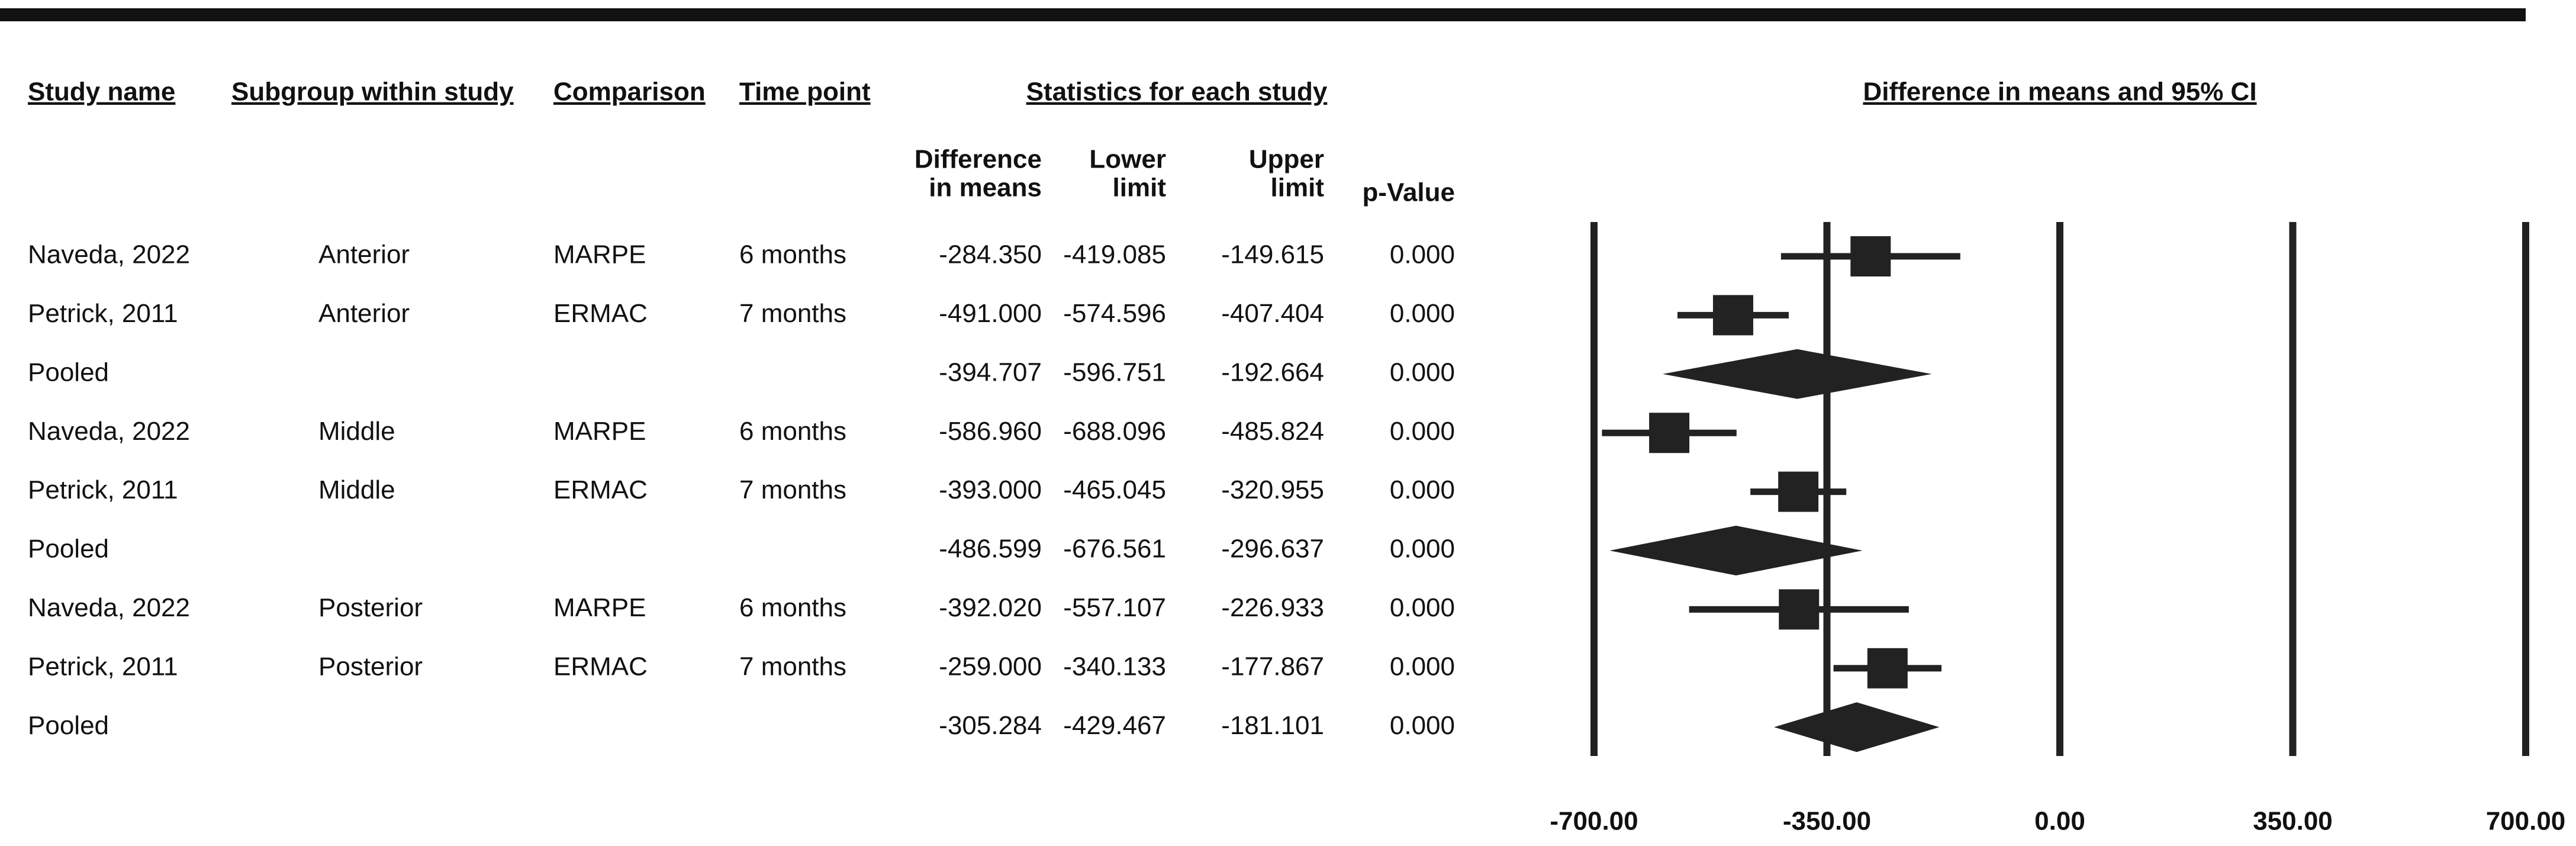  What do you see at coordinates (1273, 726) in the screenshot?
I see `upper-value: -181.101` at bounding box center [1273, 726].